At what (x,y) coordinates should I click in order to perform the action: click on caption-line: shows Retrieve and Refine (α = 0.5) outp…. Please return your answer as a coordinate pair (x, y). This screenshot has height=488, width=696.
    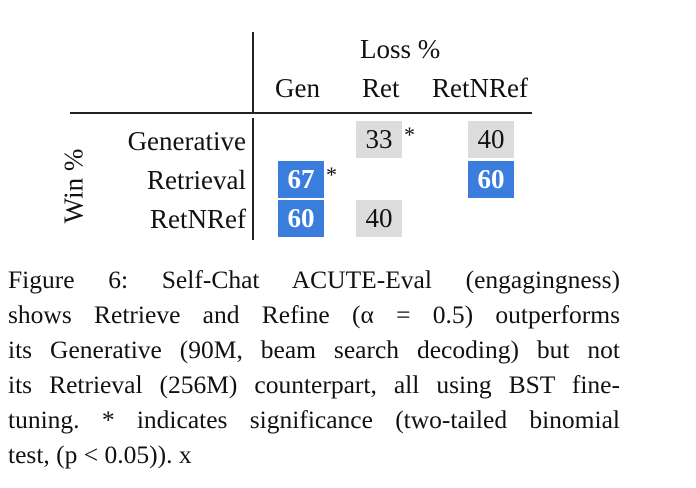
    Looking at the image, I should click on (314, 314).